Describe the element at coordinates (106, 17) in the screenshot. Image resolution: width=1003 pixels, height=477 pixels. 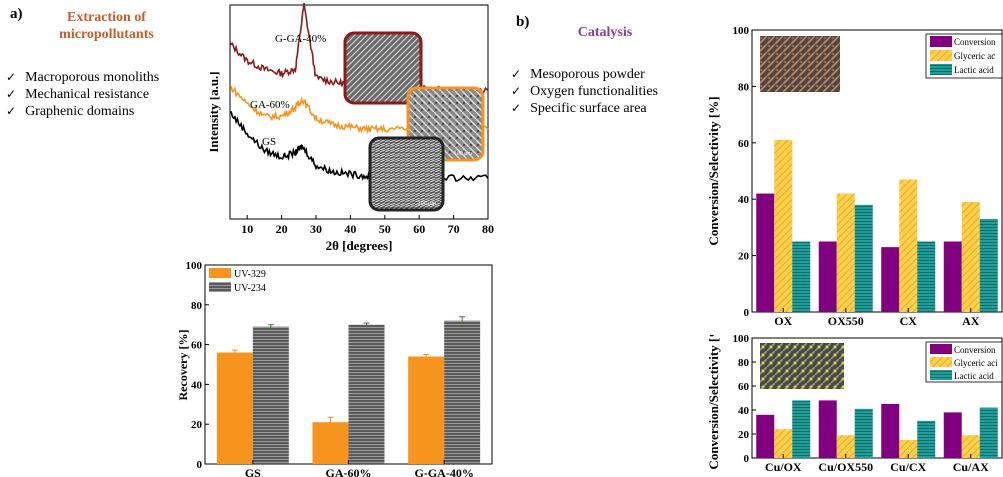
I see `section-a-title-line1: Extraction of` at that location.